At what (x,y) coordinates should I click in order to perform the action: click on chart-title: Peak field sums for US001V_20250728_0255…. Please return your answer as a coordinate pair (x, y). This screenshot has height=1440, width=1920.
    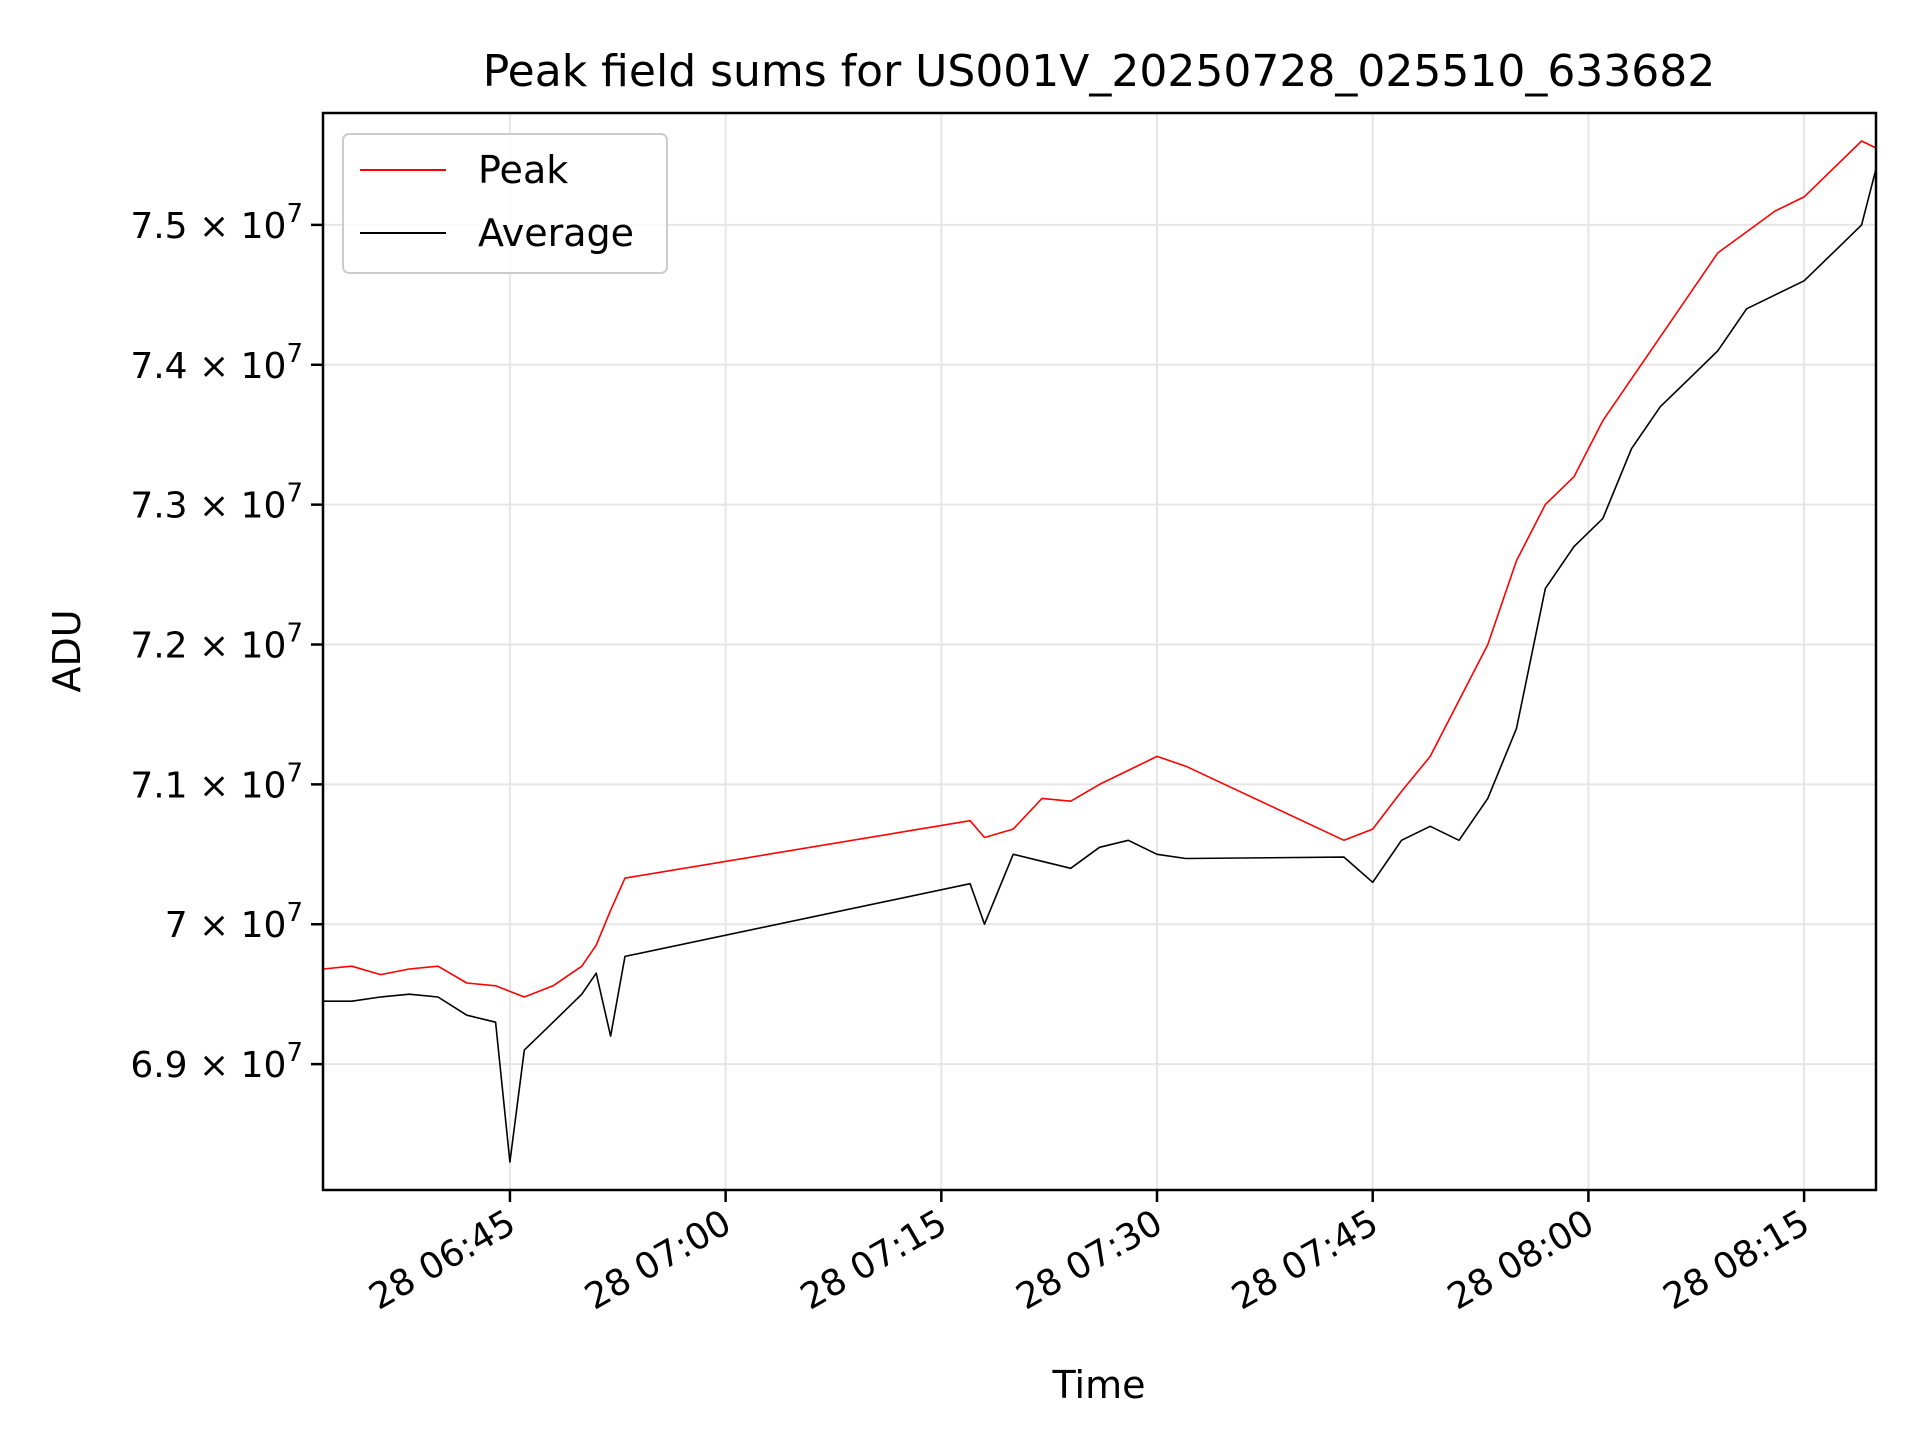
    Looking at the image, I should click on (1099, 71).